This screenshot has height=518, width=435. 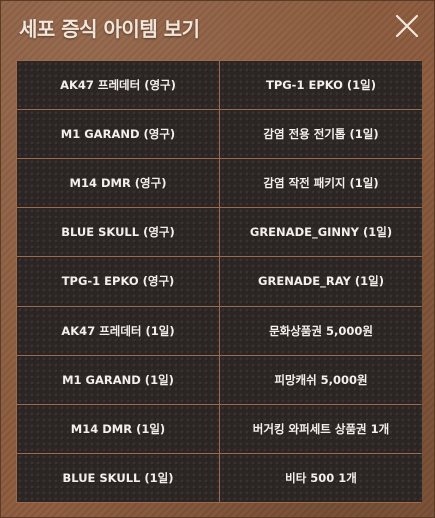 I want to click on item-cell: TPG-1 EPKO (1일), so click(x=321, y=85).